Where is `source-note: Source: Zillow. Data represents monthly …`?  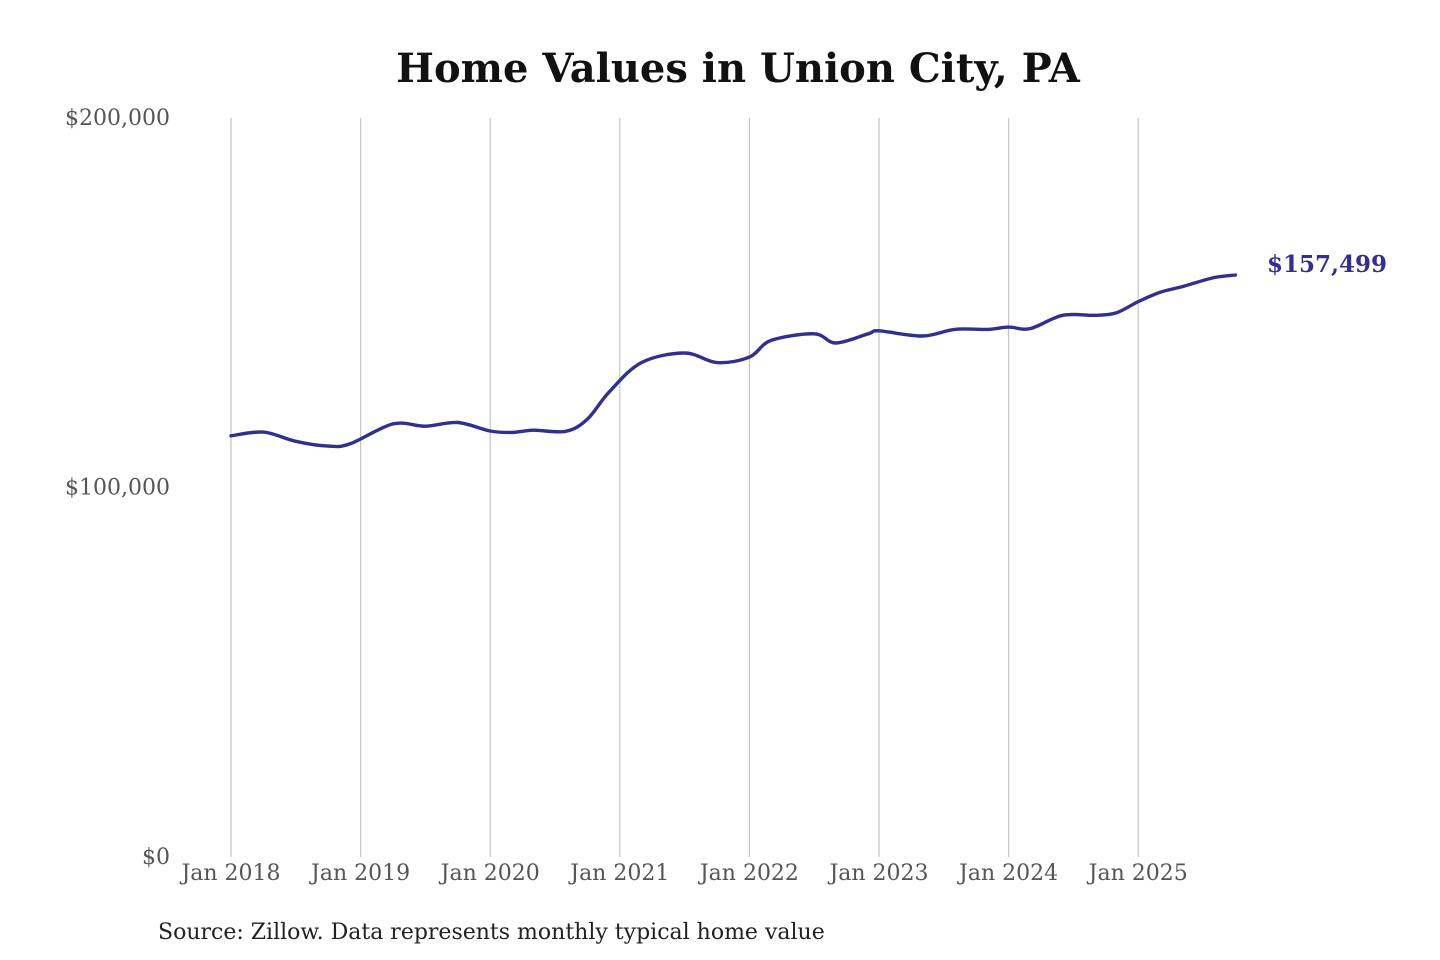
source-note: Source: Zillow. Data represents monthly … is located at coordinates (491, 932).